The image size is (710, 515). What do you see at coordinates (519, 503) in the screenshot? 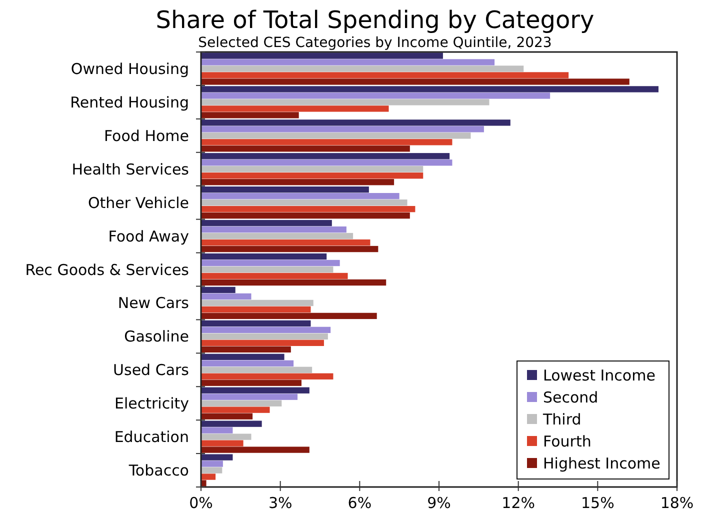
I see `x-tick-label: 12%` at bounding box center [519, 503].